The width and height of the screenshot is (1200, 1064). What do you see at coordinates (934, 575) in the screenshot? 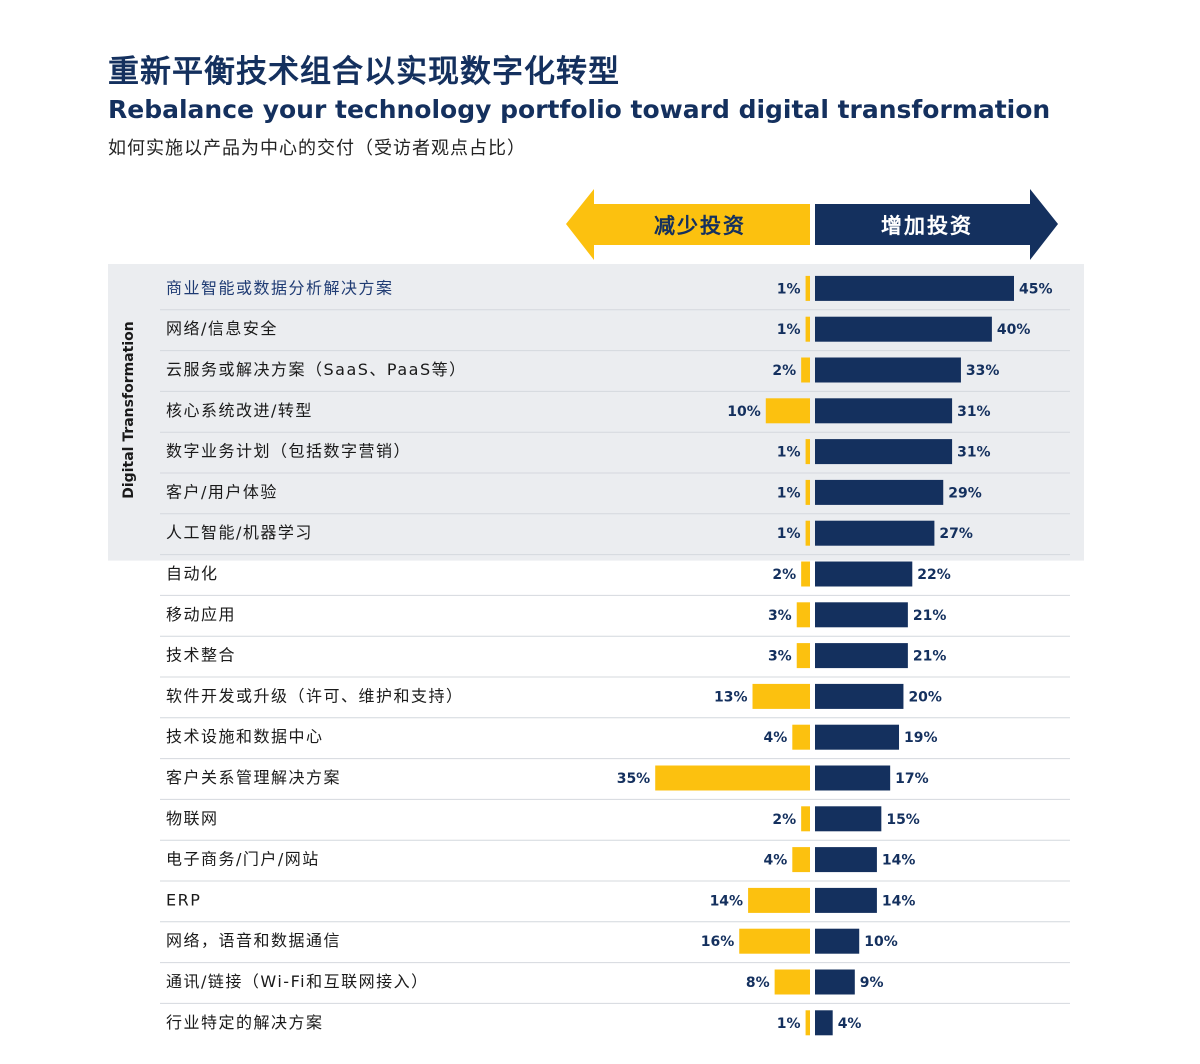
I see `increase-value-label: 22%` at bounding box center [934, 575].